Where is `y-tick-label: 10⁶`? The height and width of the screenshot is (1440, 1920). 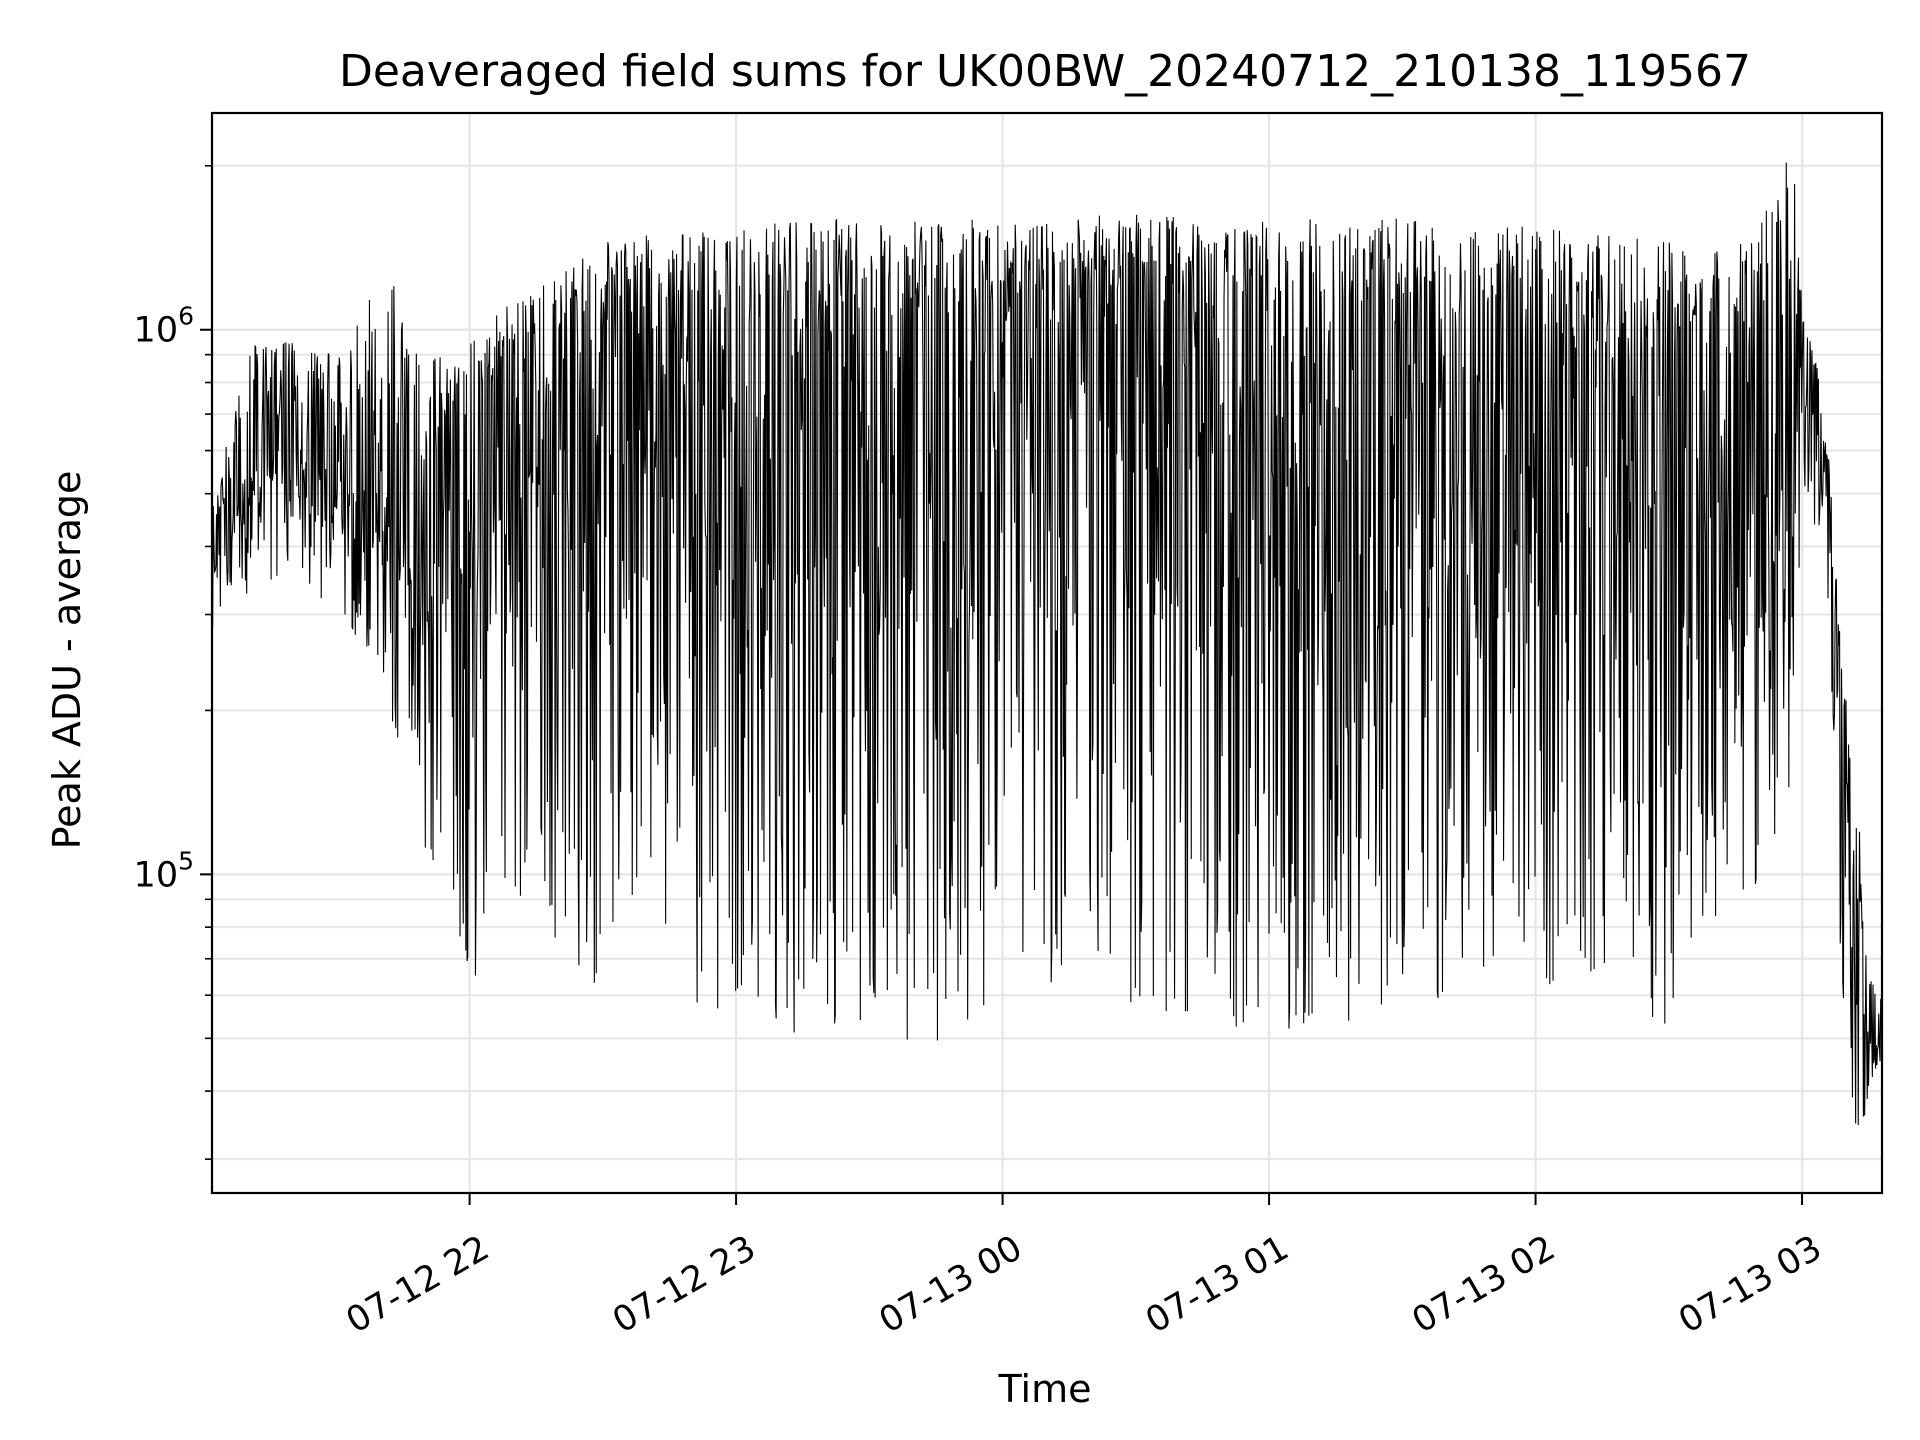 y-tick-label: 10⁶ is located at coordinates (164, 326).